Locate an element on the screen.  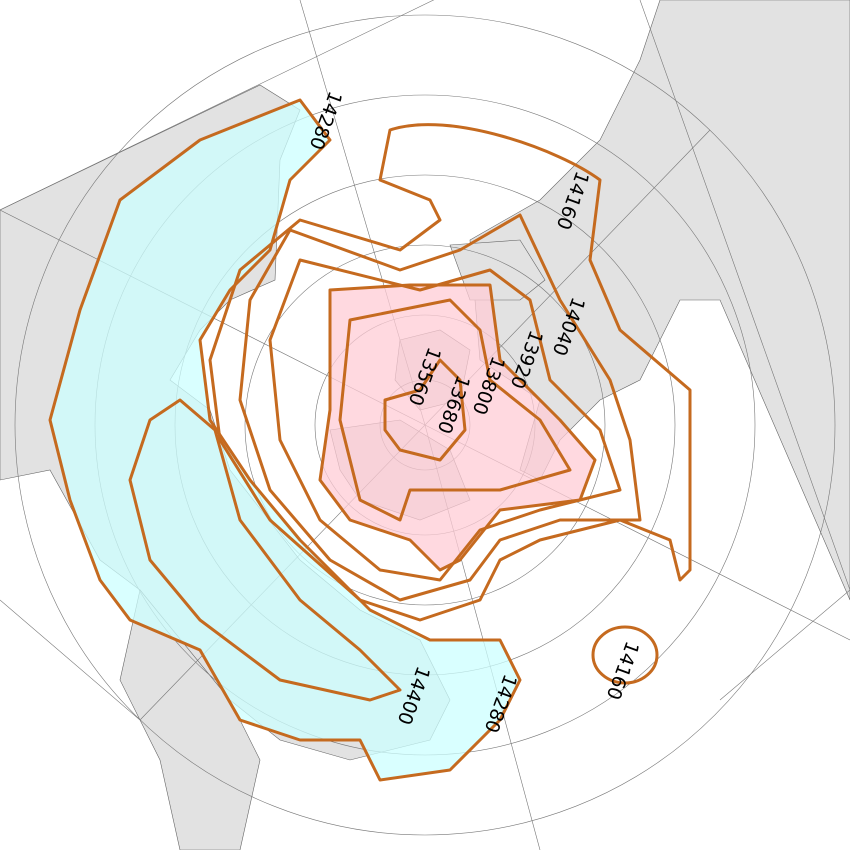
low-region-fill is located at coordinates (457, 427).